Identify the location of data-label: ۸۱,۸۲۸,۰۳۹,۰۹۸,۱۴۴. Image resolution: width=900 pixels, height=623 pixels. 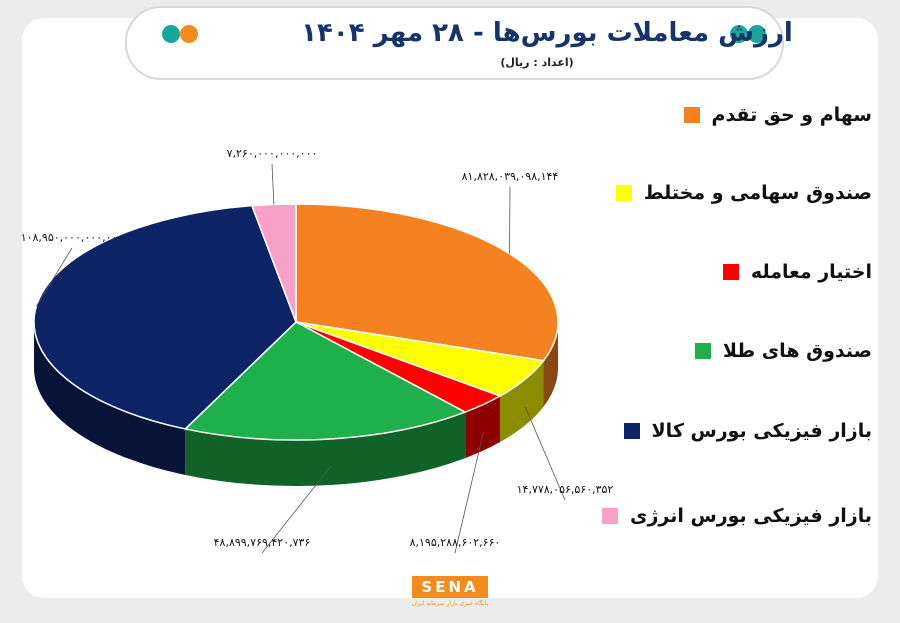
(510, 176).